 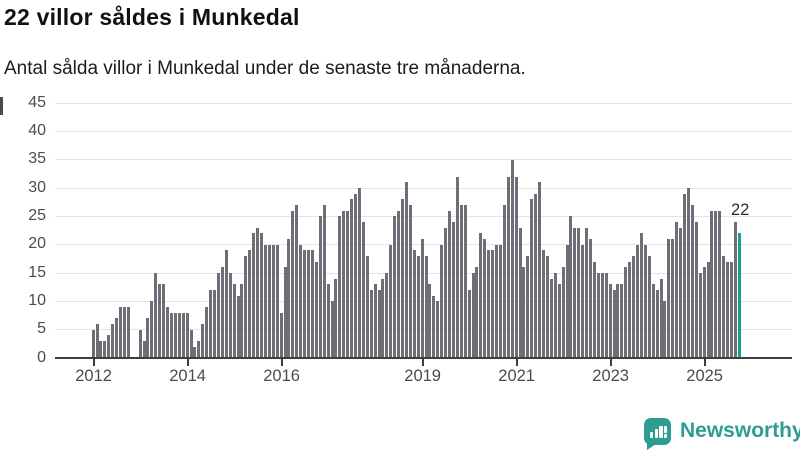 I want to click on x-tick-label: 2019, so click(x=422, y=376).